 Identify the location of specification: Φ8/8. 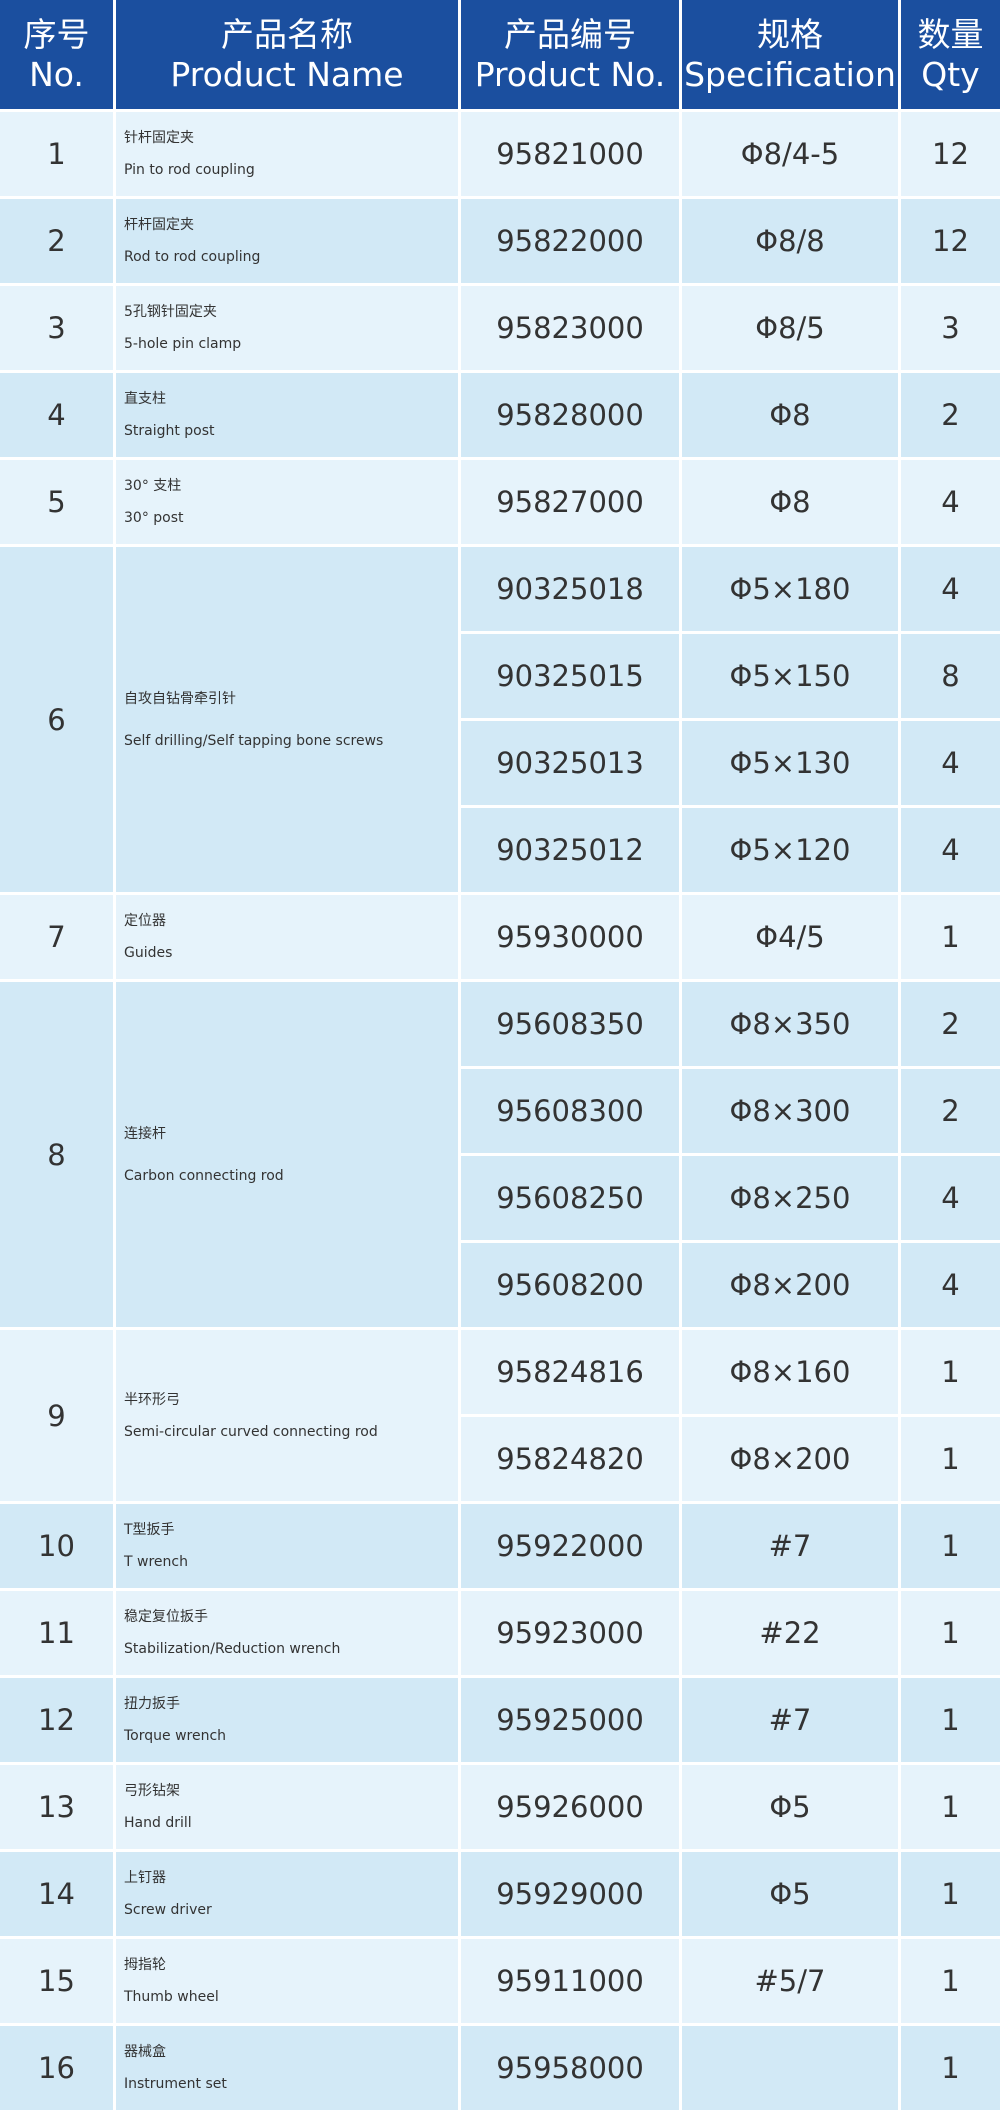
(790, 241).